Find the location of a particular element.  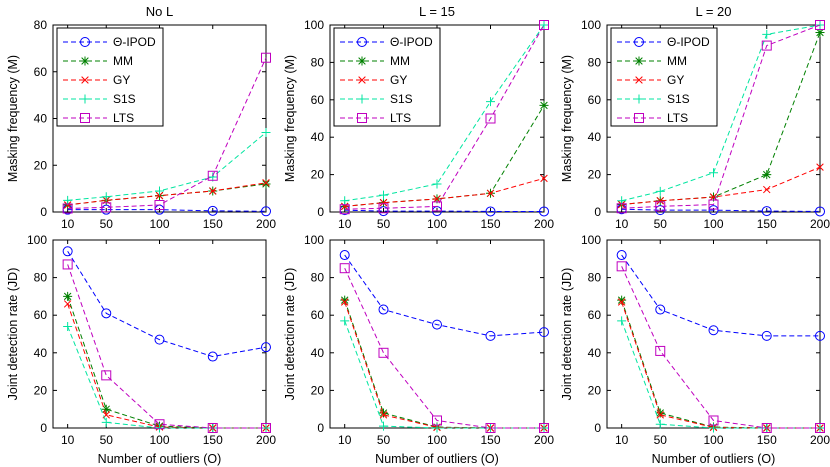

series-S1S is located at coordinates (444, 113).